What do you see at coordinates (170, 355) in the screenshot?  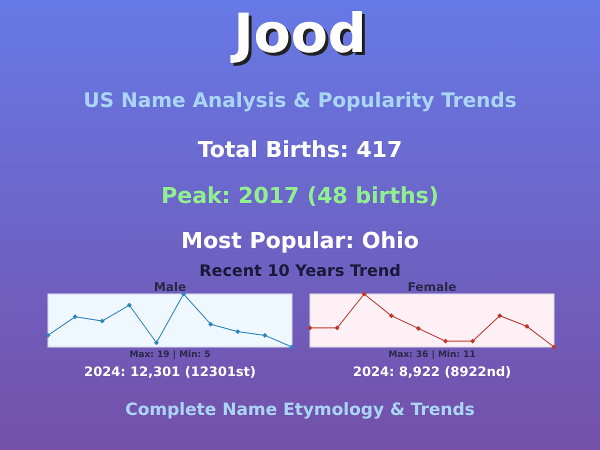 I see `text: Max: 19 | Min: 5` at bounding box center [170, 355].